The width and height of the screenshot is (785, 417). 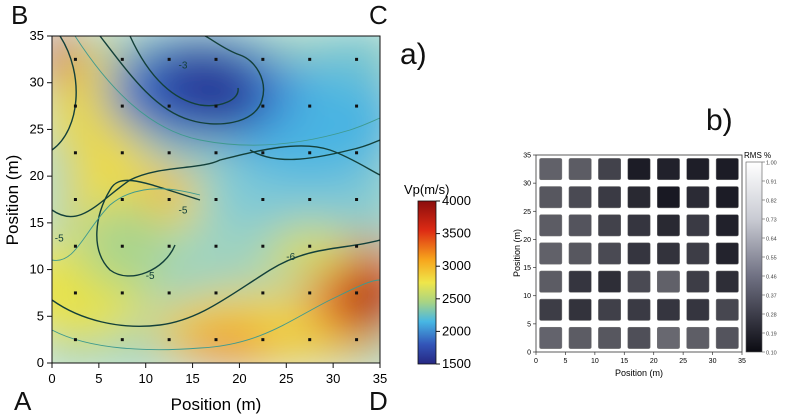 What do you see at coordinates (40, 315) in the screenshot?
I see `y-tick-label: 5` at bounding box center [40, 315].